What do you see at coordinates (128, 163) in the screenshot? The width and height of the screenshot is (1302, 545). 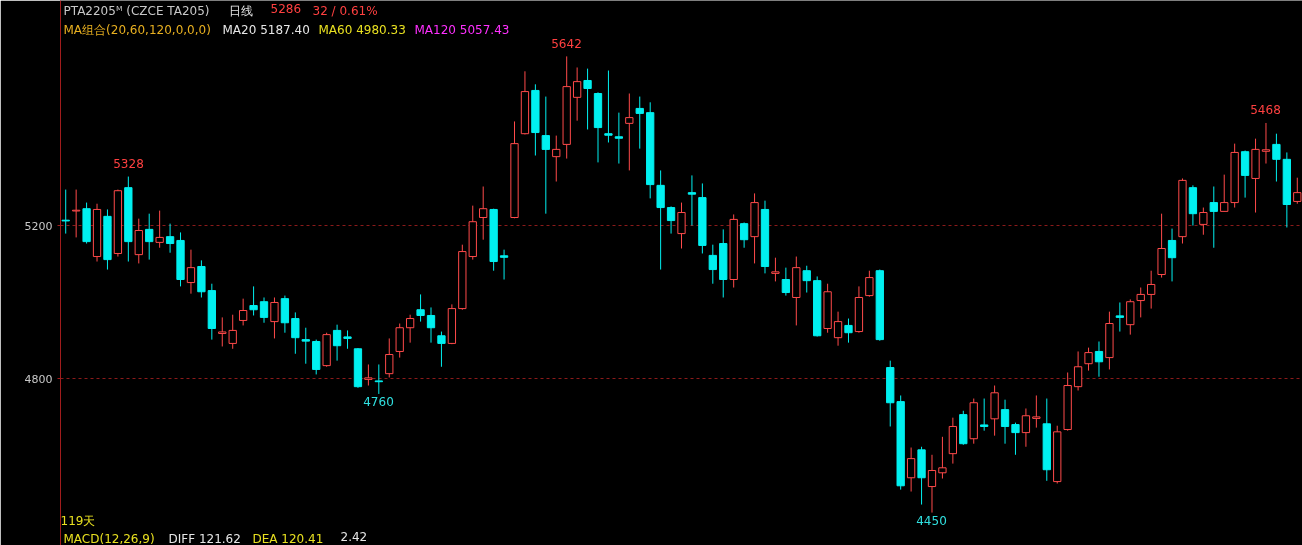 I see `annotation: 5328` at bounding box center [128, 163].